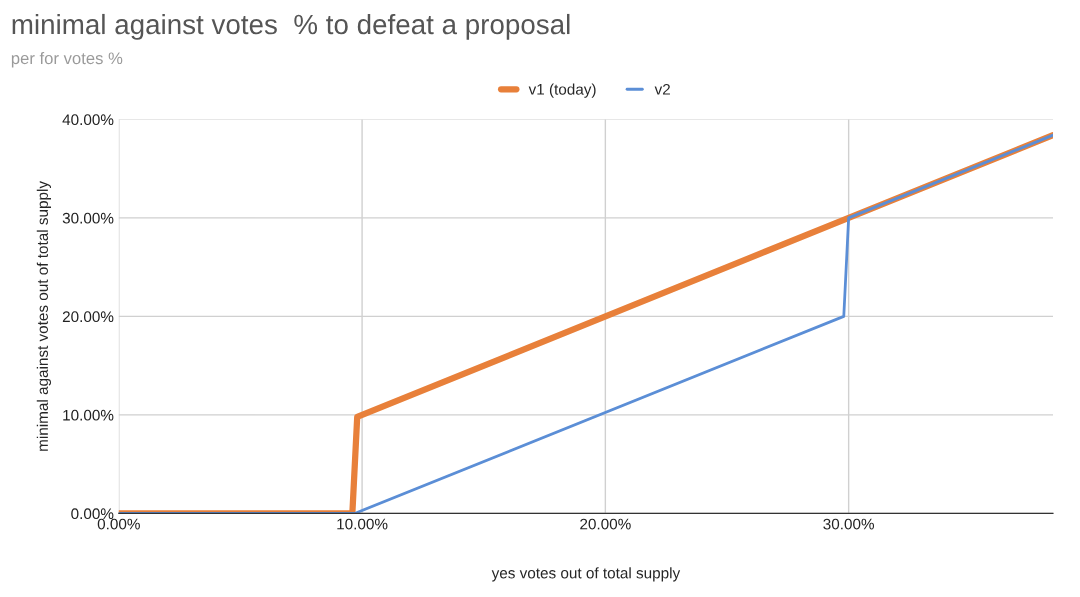 This screenshot has height=597, width=1080. I want to click on x-tick-label: 20.00%, so click(605, 524).